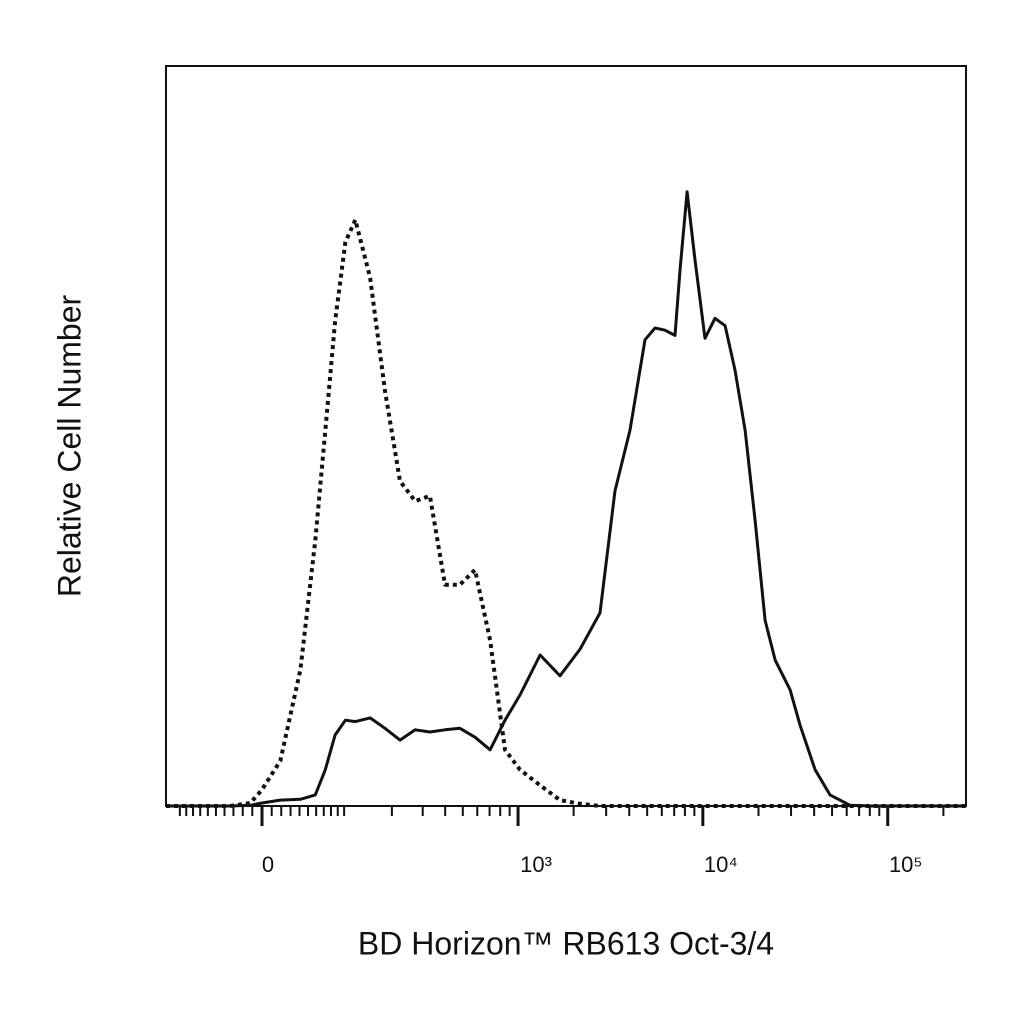 The image size is (1024, 1024). What do you see at coordinates (566, 943) in the screenshot?
I see `x-axis-title: BD Horizon™ RB613 Oct-3/4` at bounding box center [566, 943].